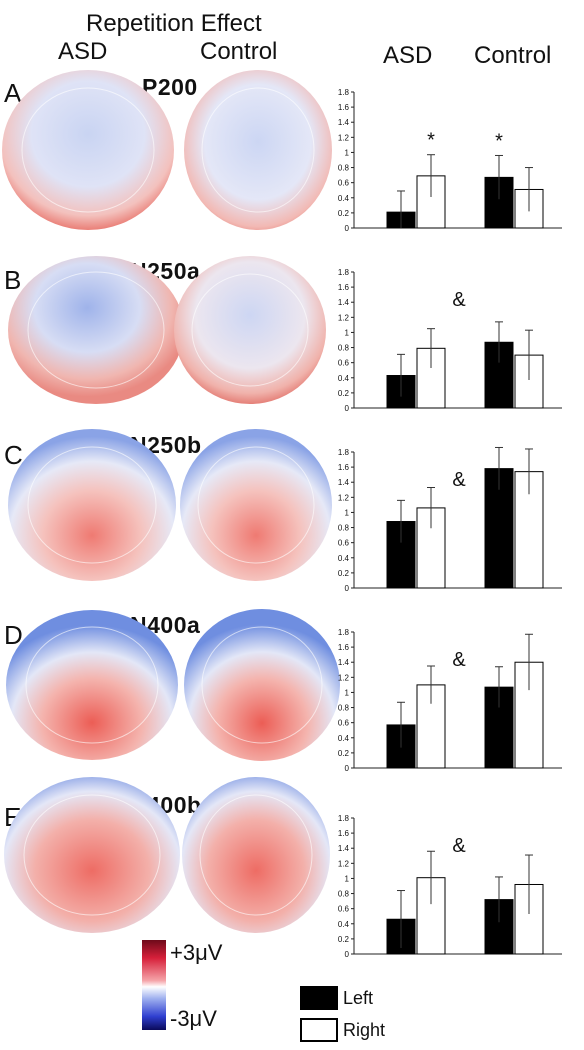 The height and width of the screenshot is (1050, 584). I want to click on topo-d-control, so click(262, 685).